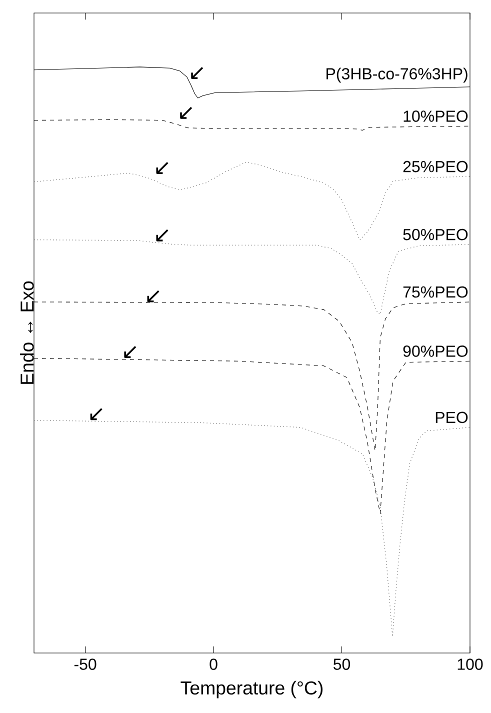 The width and height of the screenshot is (491, 713). Describe the element at coordinates (452, 418) in the screenshot. I see `series-label: PEO` at that location.